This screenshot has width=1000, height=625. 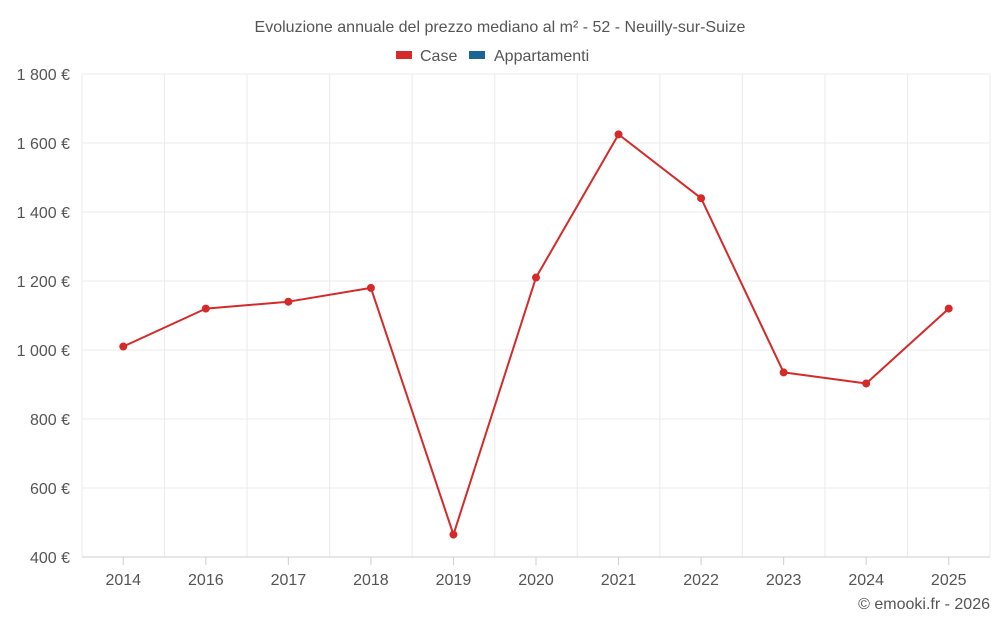 I want to click on y-tick-label: 1 800 €, so click(x=43, y=75).